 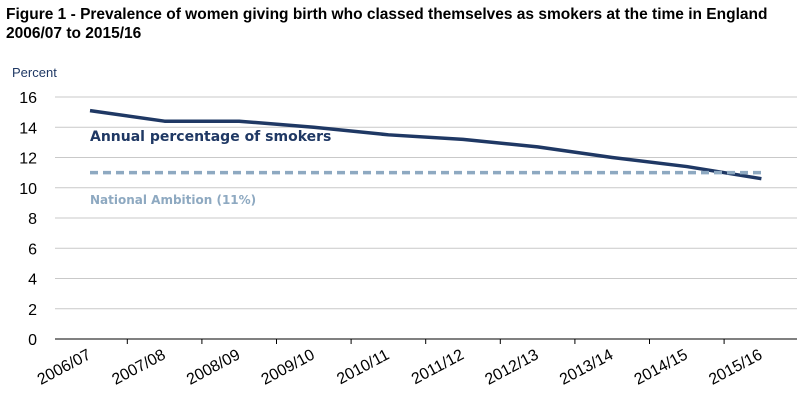 I want to click on x-tick-label: 2007/08, so click(x=138, y=367).